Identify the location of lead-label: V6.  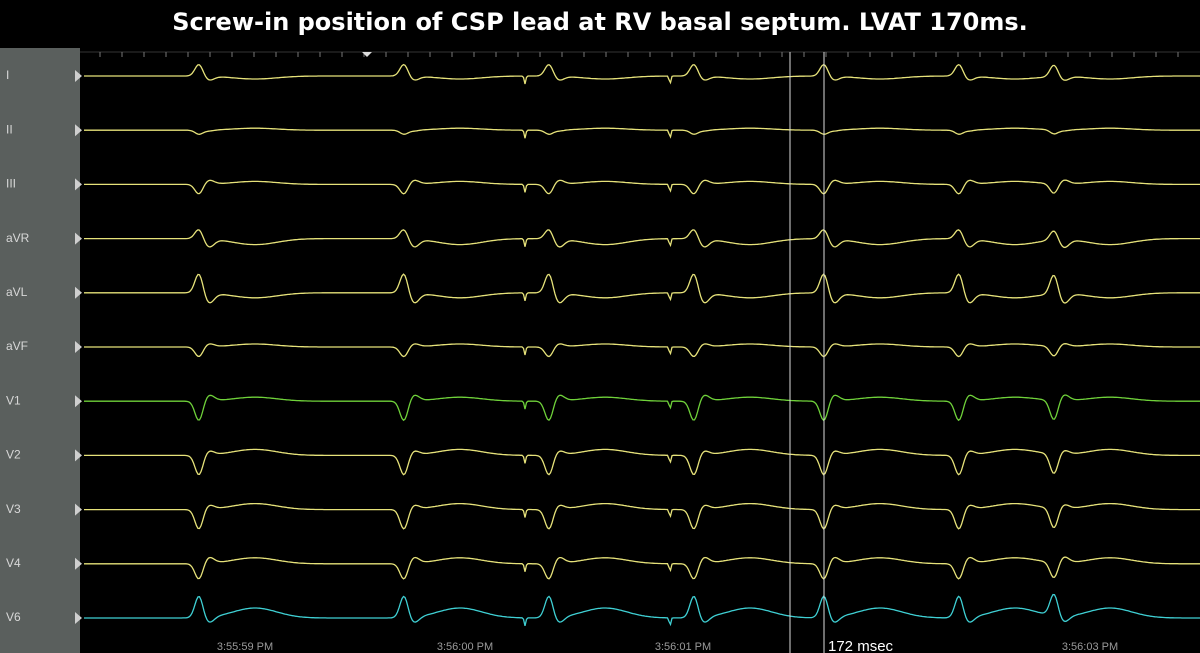
(13, 617).